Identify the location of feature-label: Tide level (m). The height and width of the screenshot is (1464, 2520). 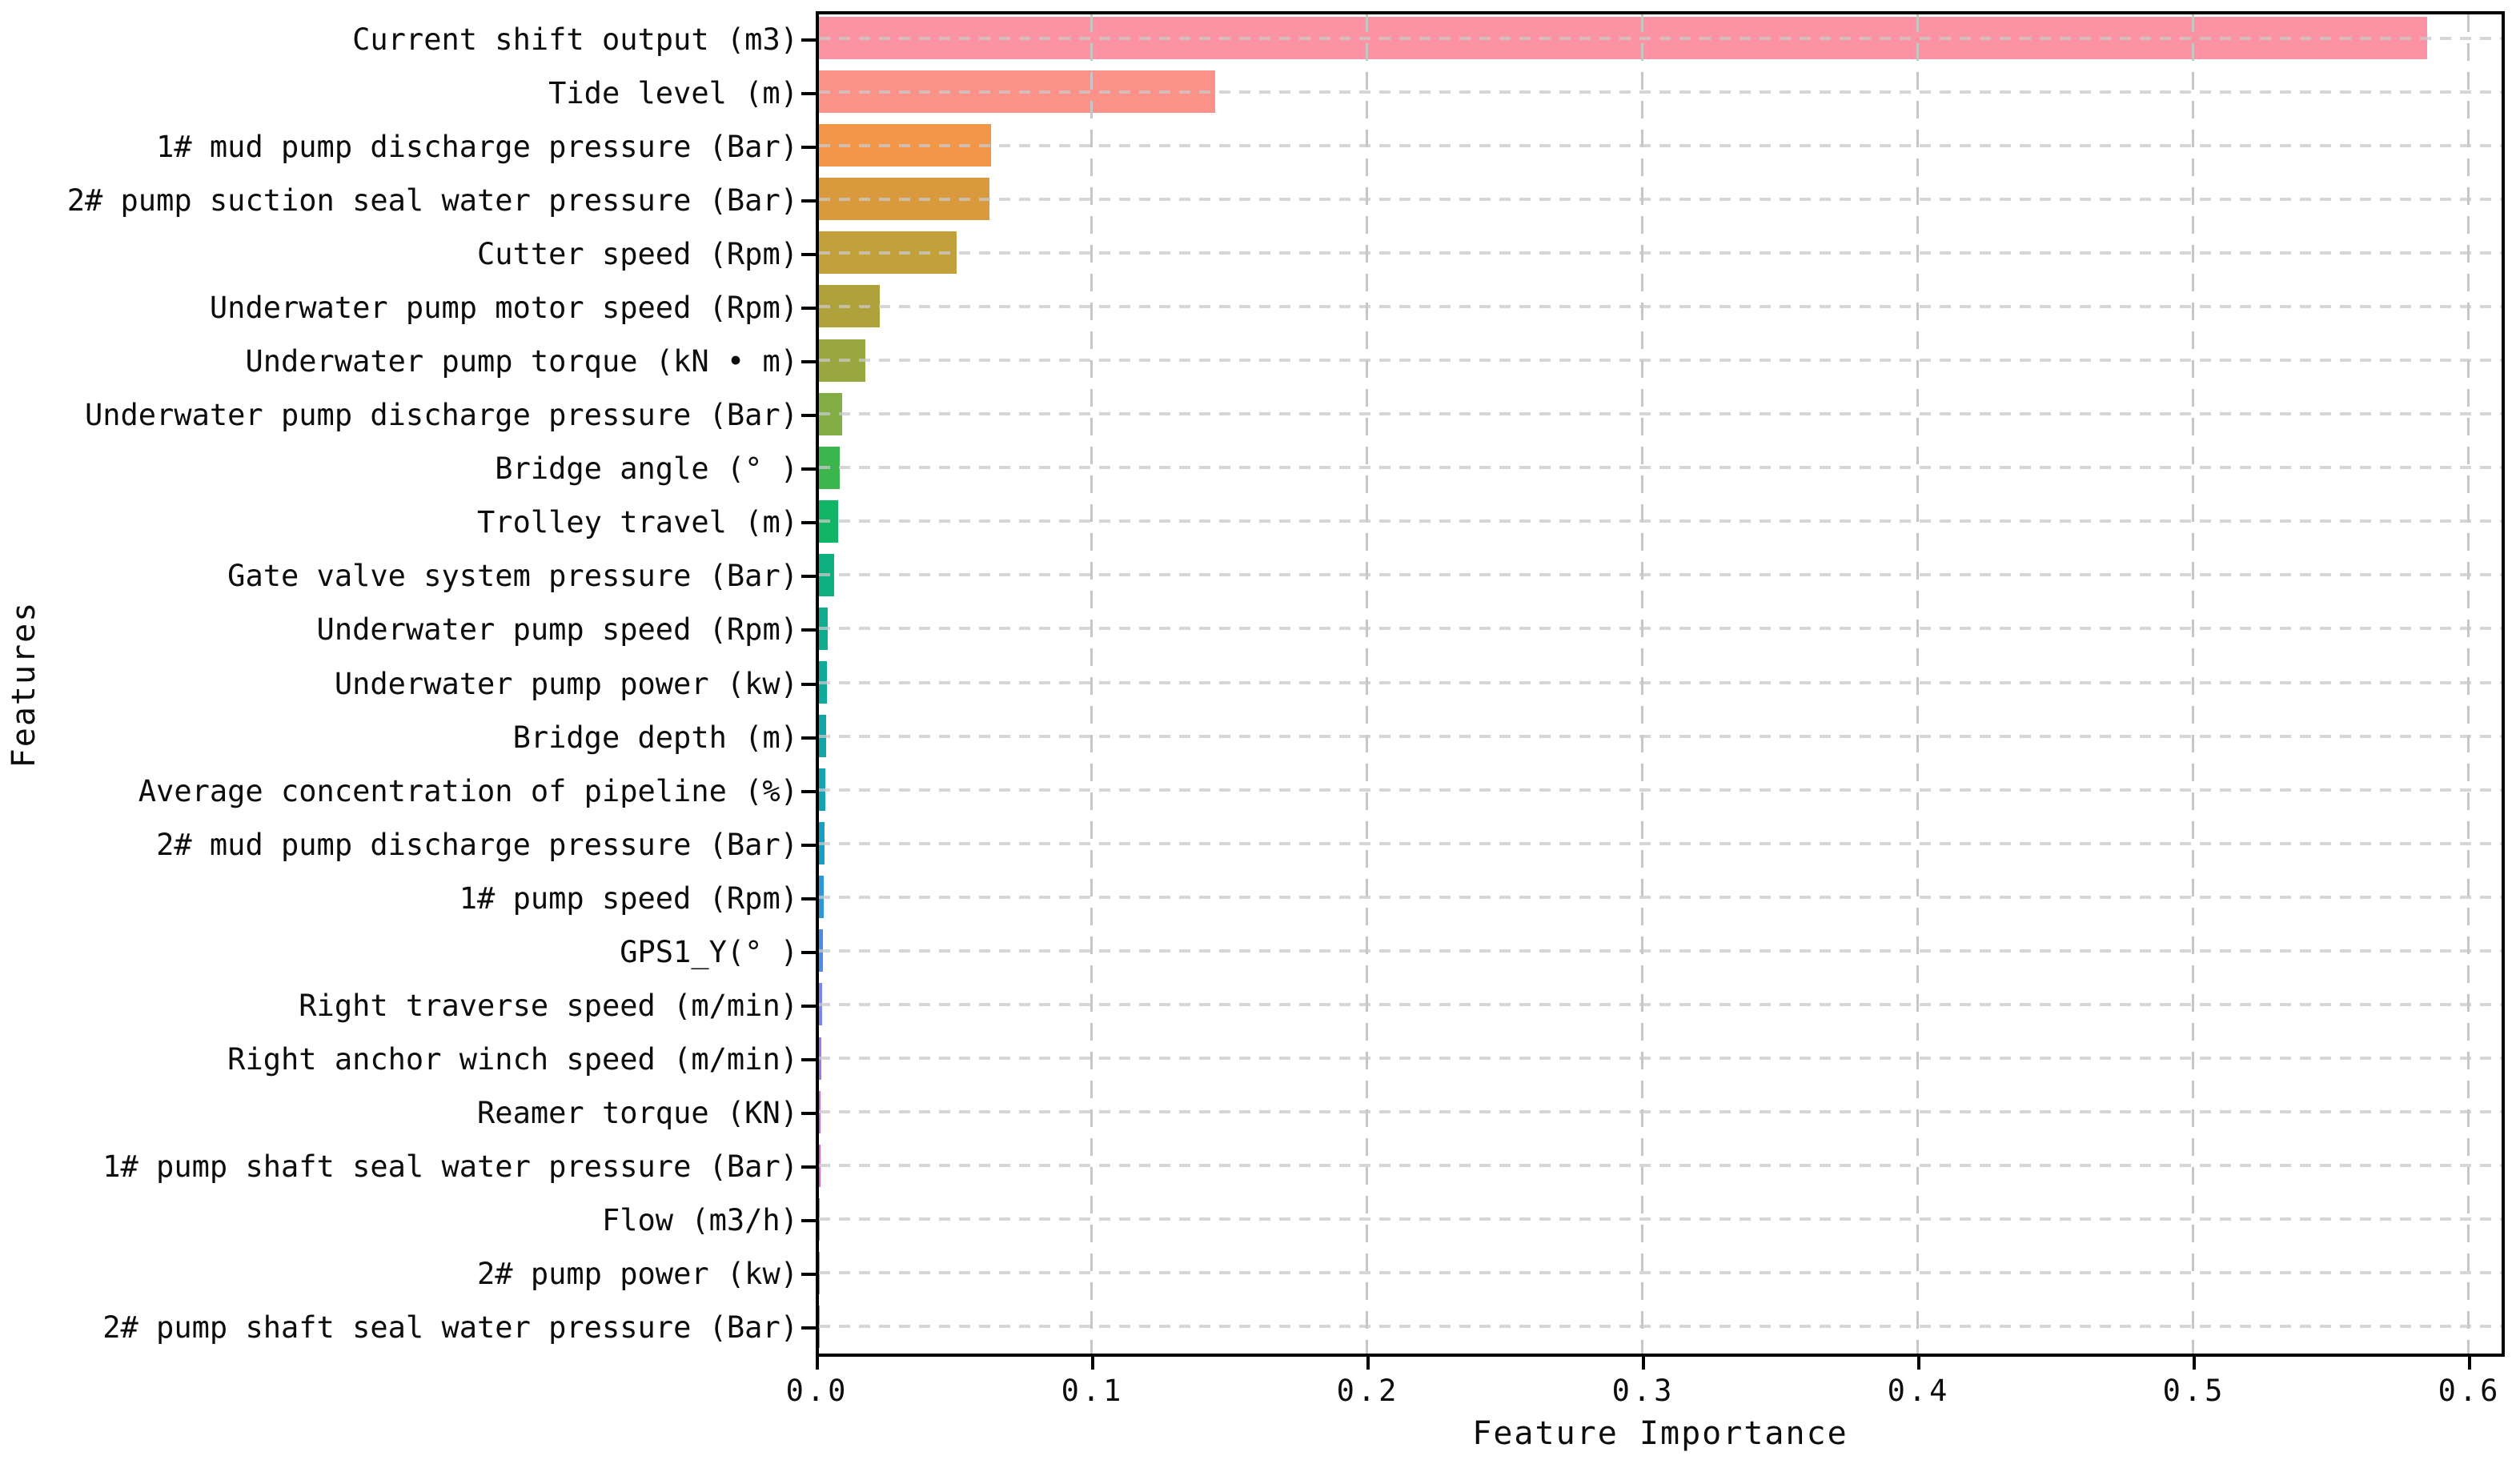
(673, 92).